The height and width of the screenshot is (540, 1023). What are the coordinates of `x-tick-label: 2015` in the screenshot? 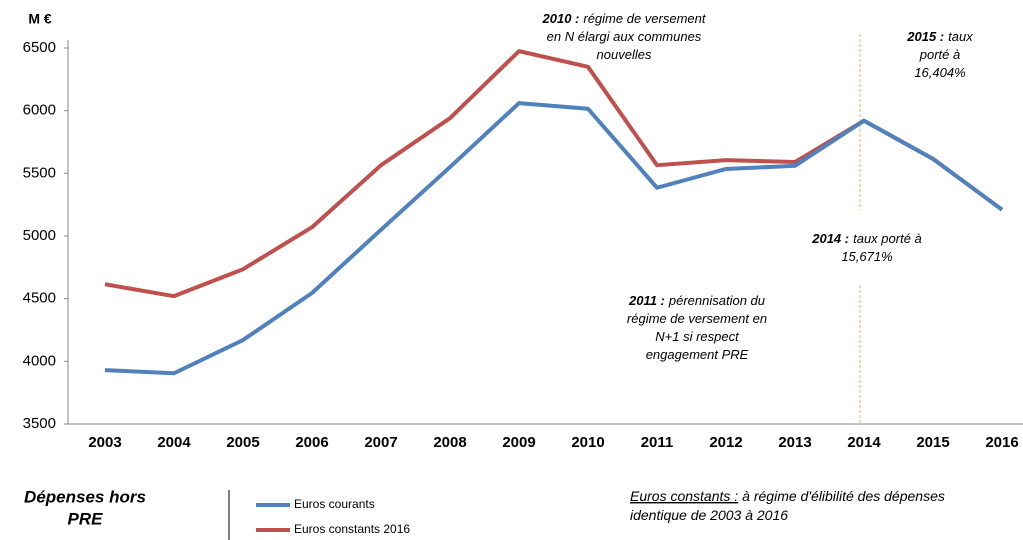 It's located at (932, 442).